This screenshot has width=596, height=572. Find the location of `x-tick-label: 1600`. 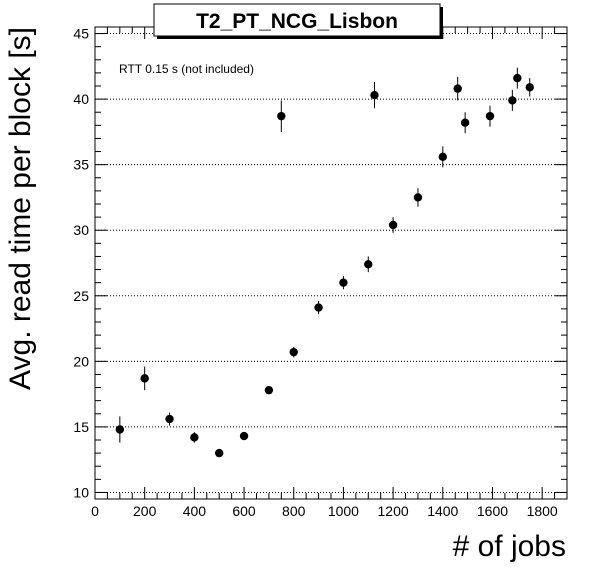

x-tick-label: 1600 is located at coordinates (492, 511).